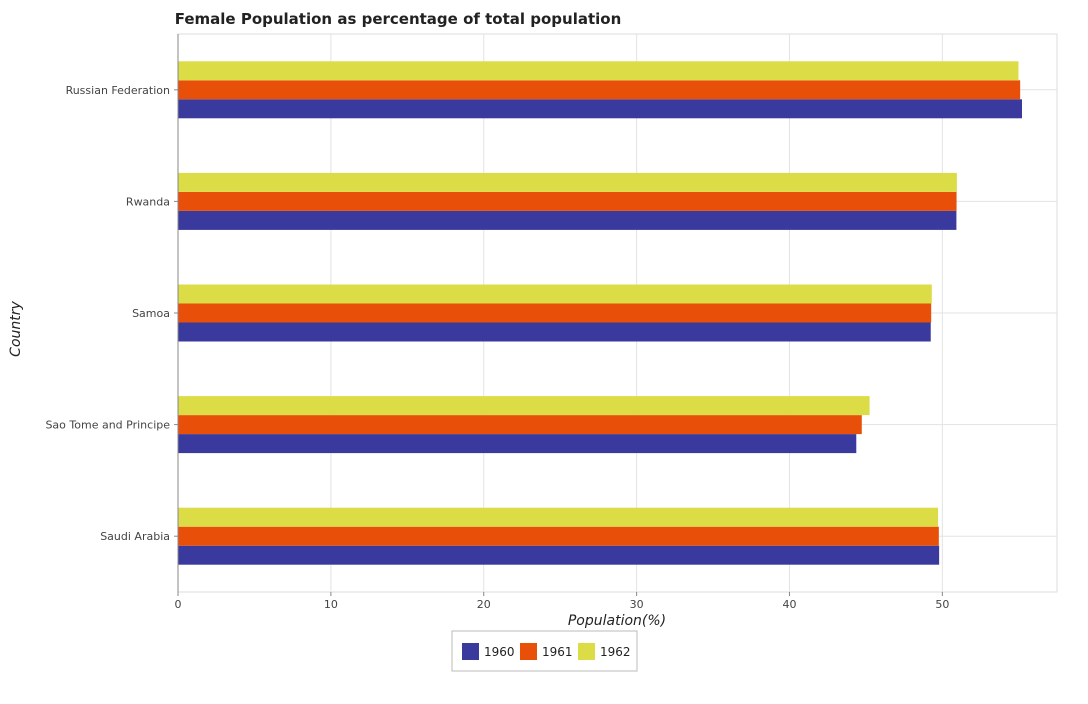  I want to click on x-tick-label: 50, so click(942, 604).